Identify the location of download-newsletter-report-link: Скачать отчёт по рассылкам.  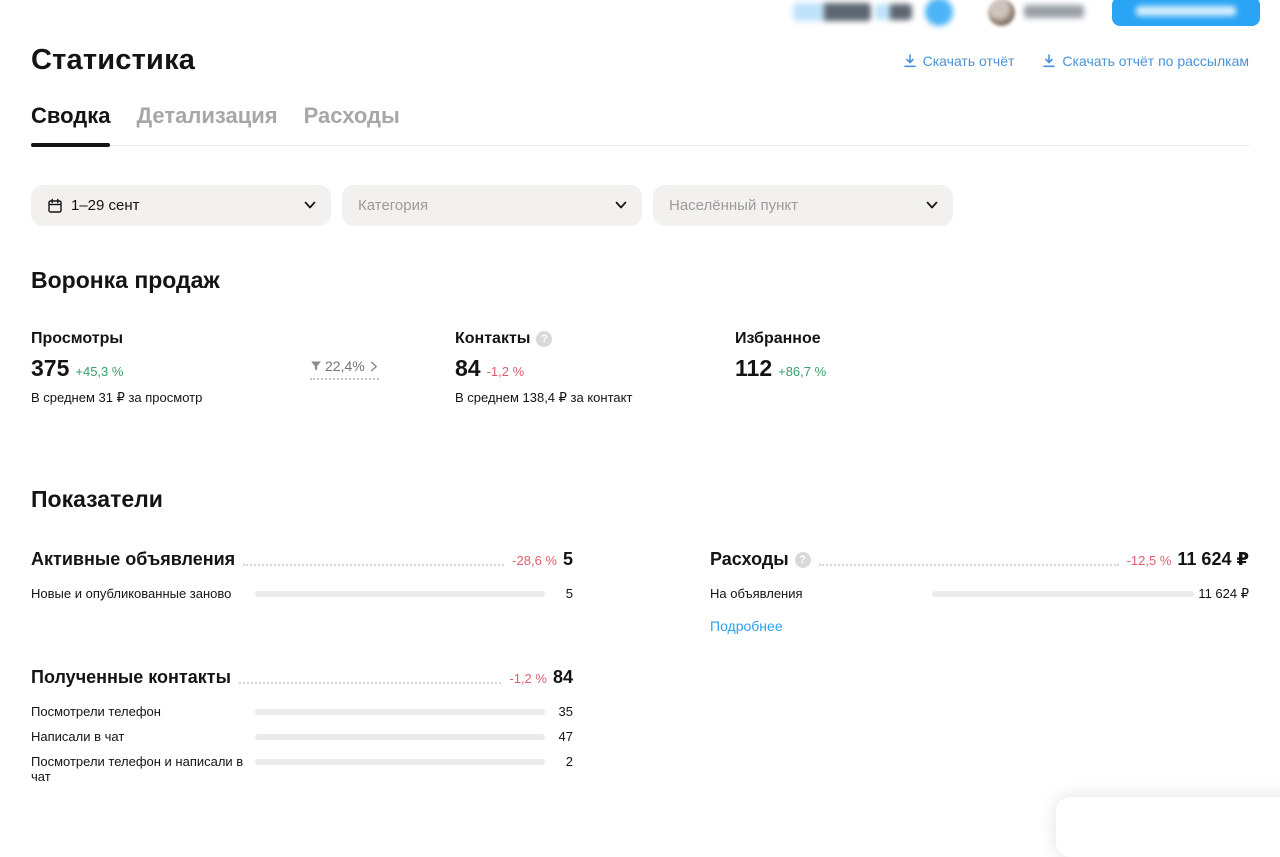
(1145, 61).